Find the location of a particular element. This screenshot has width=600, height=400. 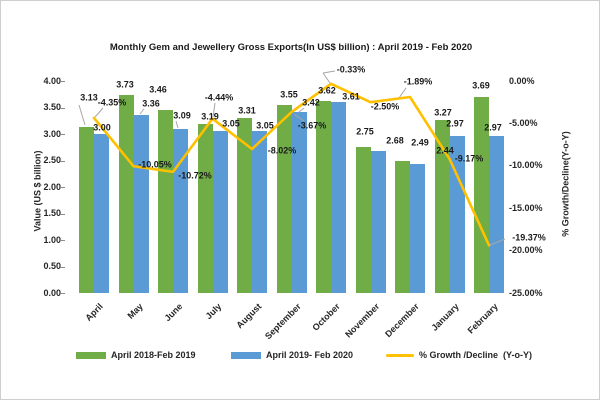

y-tick-left: 0.50 is located at coordinates (52, 266).